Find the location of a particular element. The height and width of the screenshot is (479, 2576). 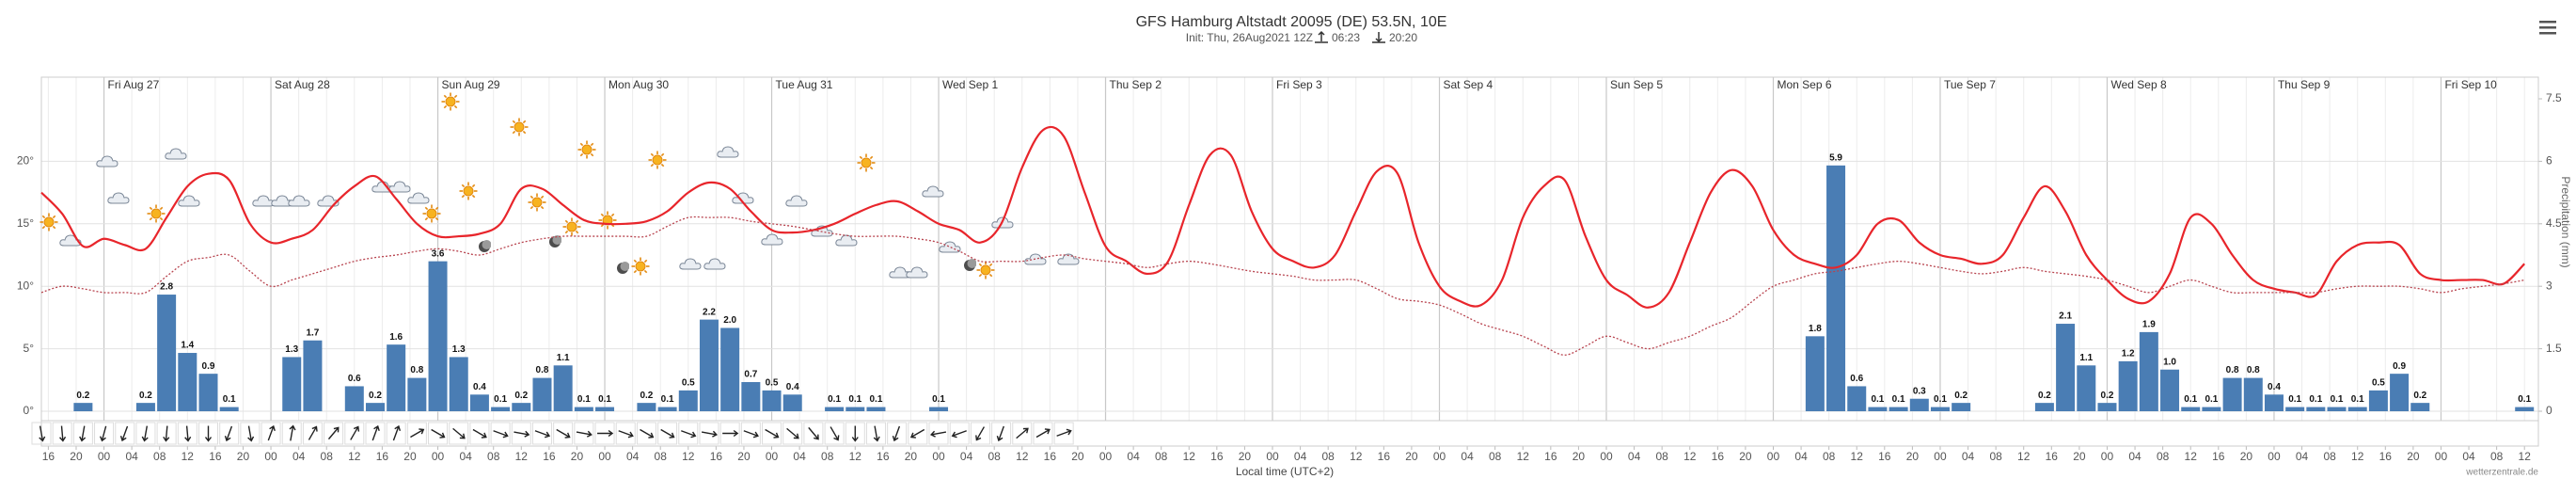

precipitation-label: 3.6 is located at coordinates (438, 253).